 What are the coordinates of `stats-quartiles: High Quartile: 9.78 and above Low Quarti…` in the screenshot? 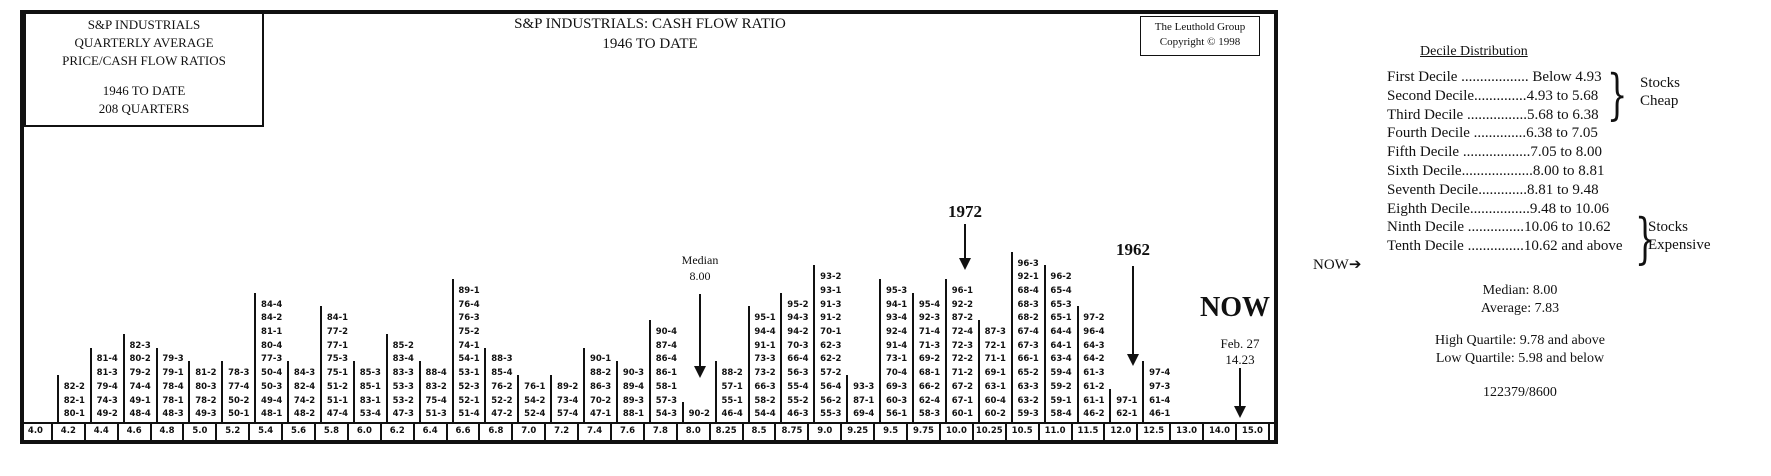 It's located at (1520, 350).